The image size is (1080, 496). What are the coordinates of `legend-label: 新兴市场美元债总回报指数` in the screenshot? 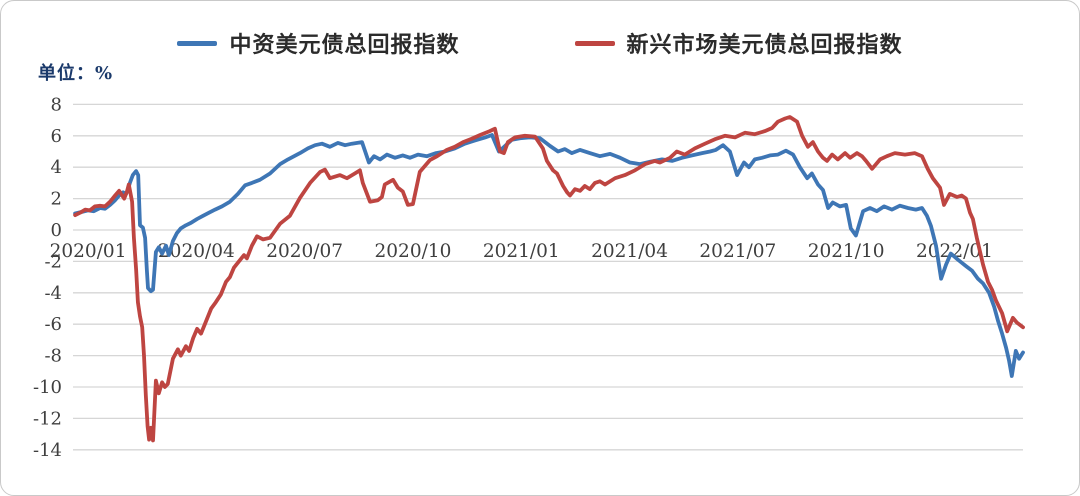 It's located at (764, 45).